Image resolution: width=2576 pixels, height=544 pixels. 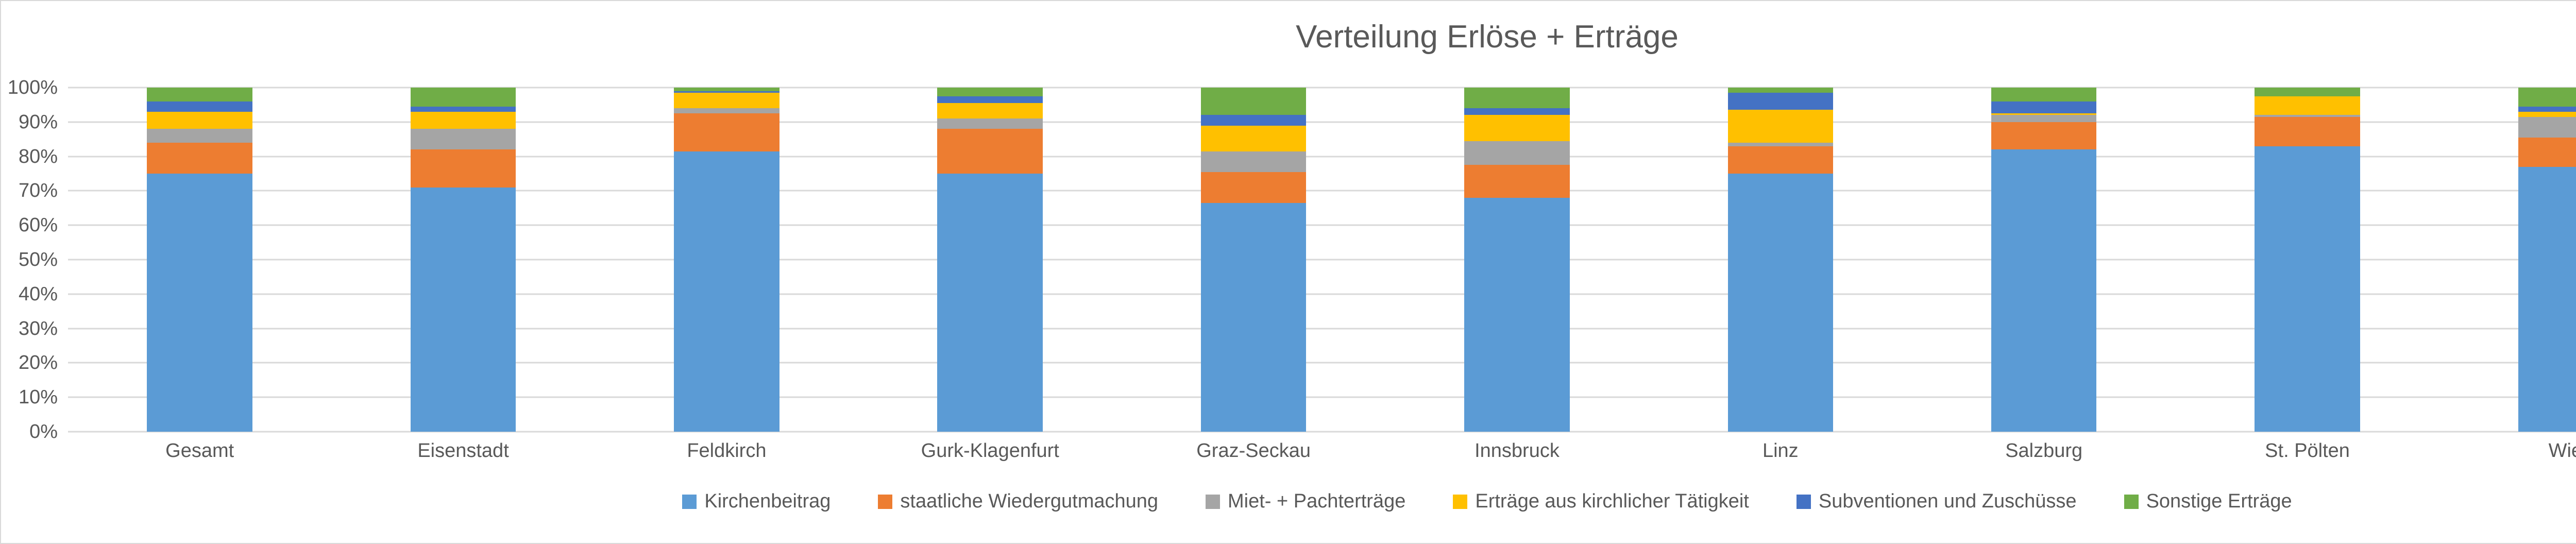 I want to click on bar-column-graz-seckau, so click(x=1253, y=260).